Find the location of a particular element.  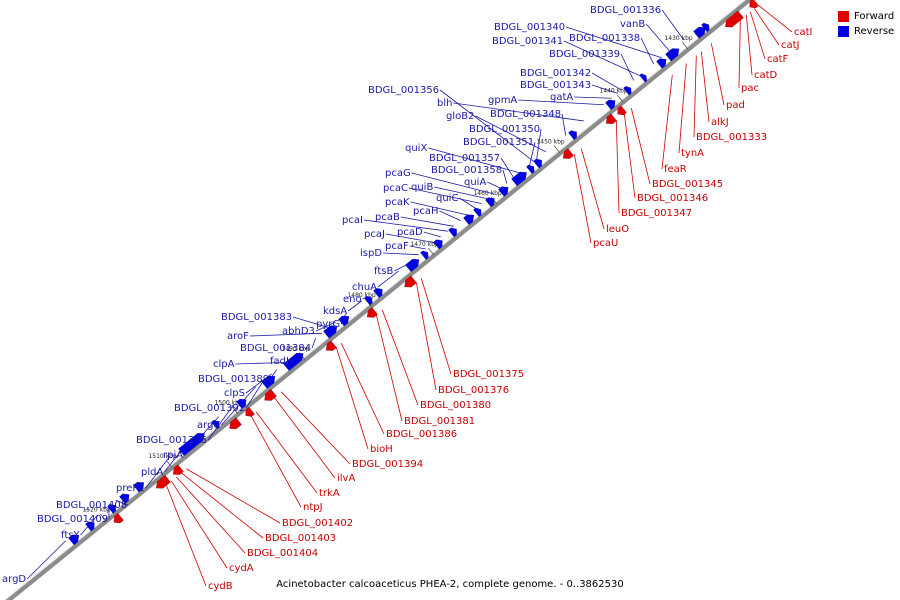

reverse-gene-label: BDGL_001409 is located at coordinates (72, 519).